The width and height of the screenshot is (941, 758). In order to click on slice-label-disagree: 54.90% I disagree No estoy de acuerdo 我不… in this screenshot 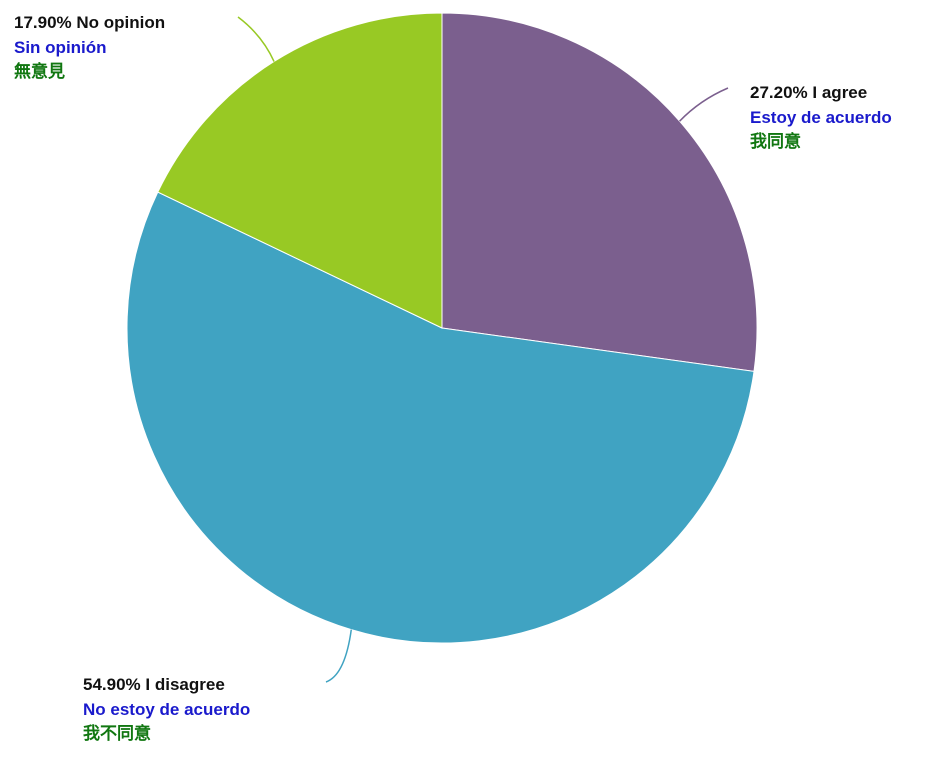, I will do `click(166, 709)`.